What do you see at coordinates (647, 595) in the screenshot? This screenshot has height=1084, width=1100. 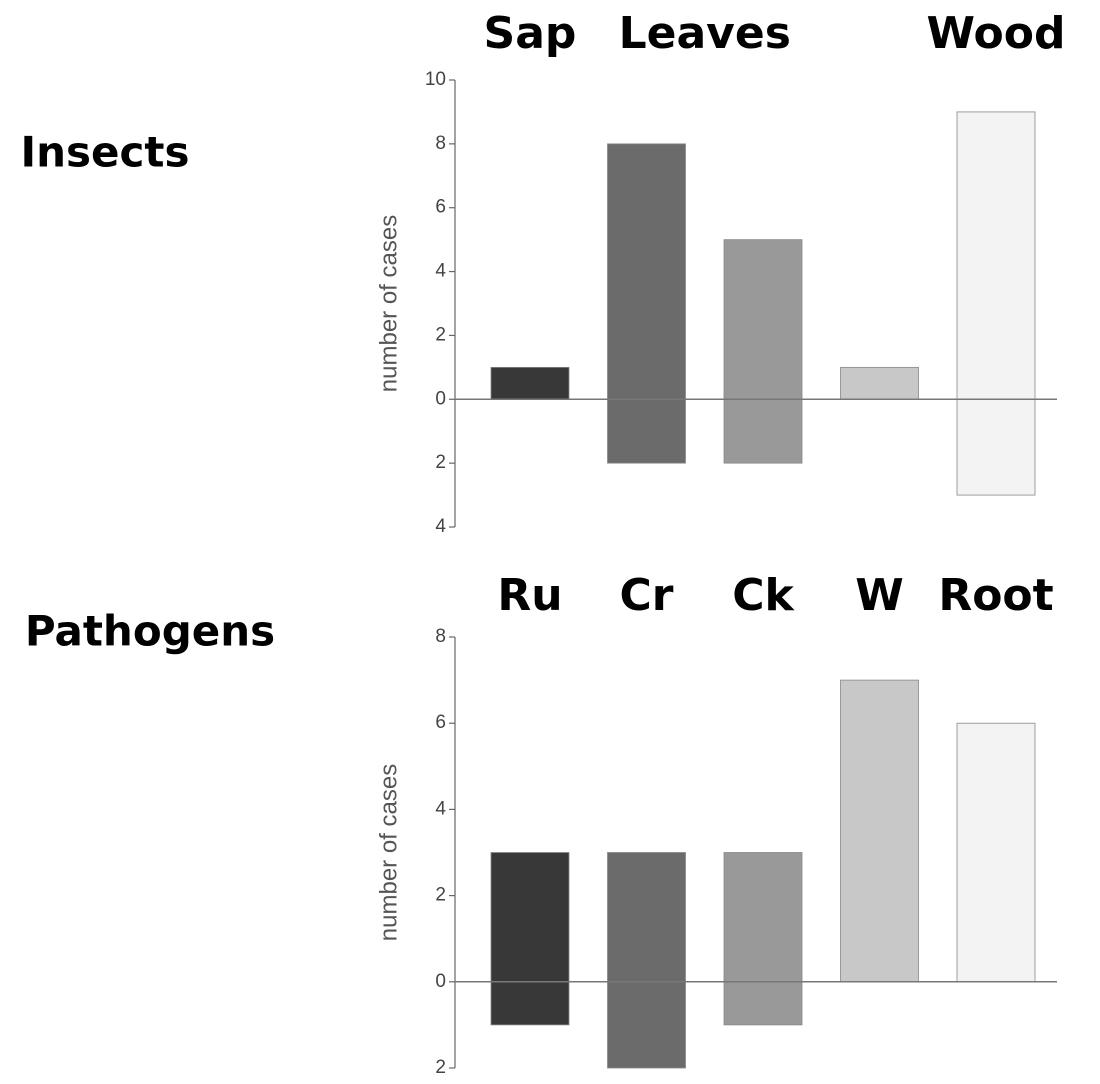 I see `group-label: Cr` at bounding box center [647, 595].